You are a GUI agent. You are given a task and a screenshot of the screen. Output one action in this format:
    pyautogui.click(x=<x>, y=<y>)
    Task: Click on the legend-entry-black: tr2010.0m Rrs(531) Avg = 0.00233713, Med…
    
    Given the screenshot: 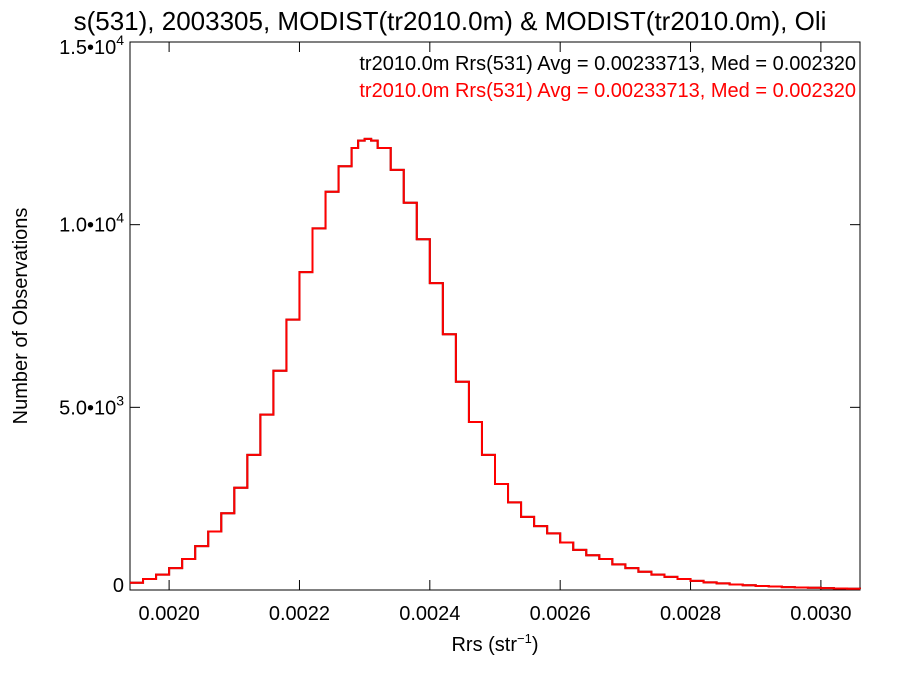 What is the action you would take?
    pyautogui.click(x=607, y=64)
    